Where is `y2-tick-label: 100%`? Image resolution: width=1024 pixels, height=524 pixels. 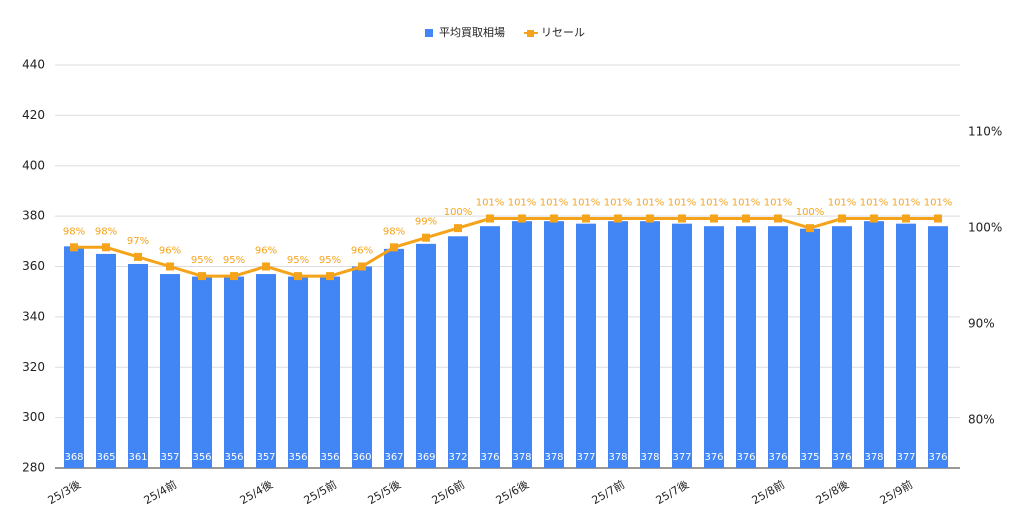 y2-tick-label: 100% is located at coordinates (985, 228).